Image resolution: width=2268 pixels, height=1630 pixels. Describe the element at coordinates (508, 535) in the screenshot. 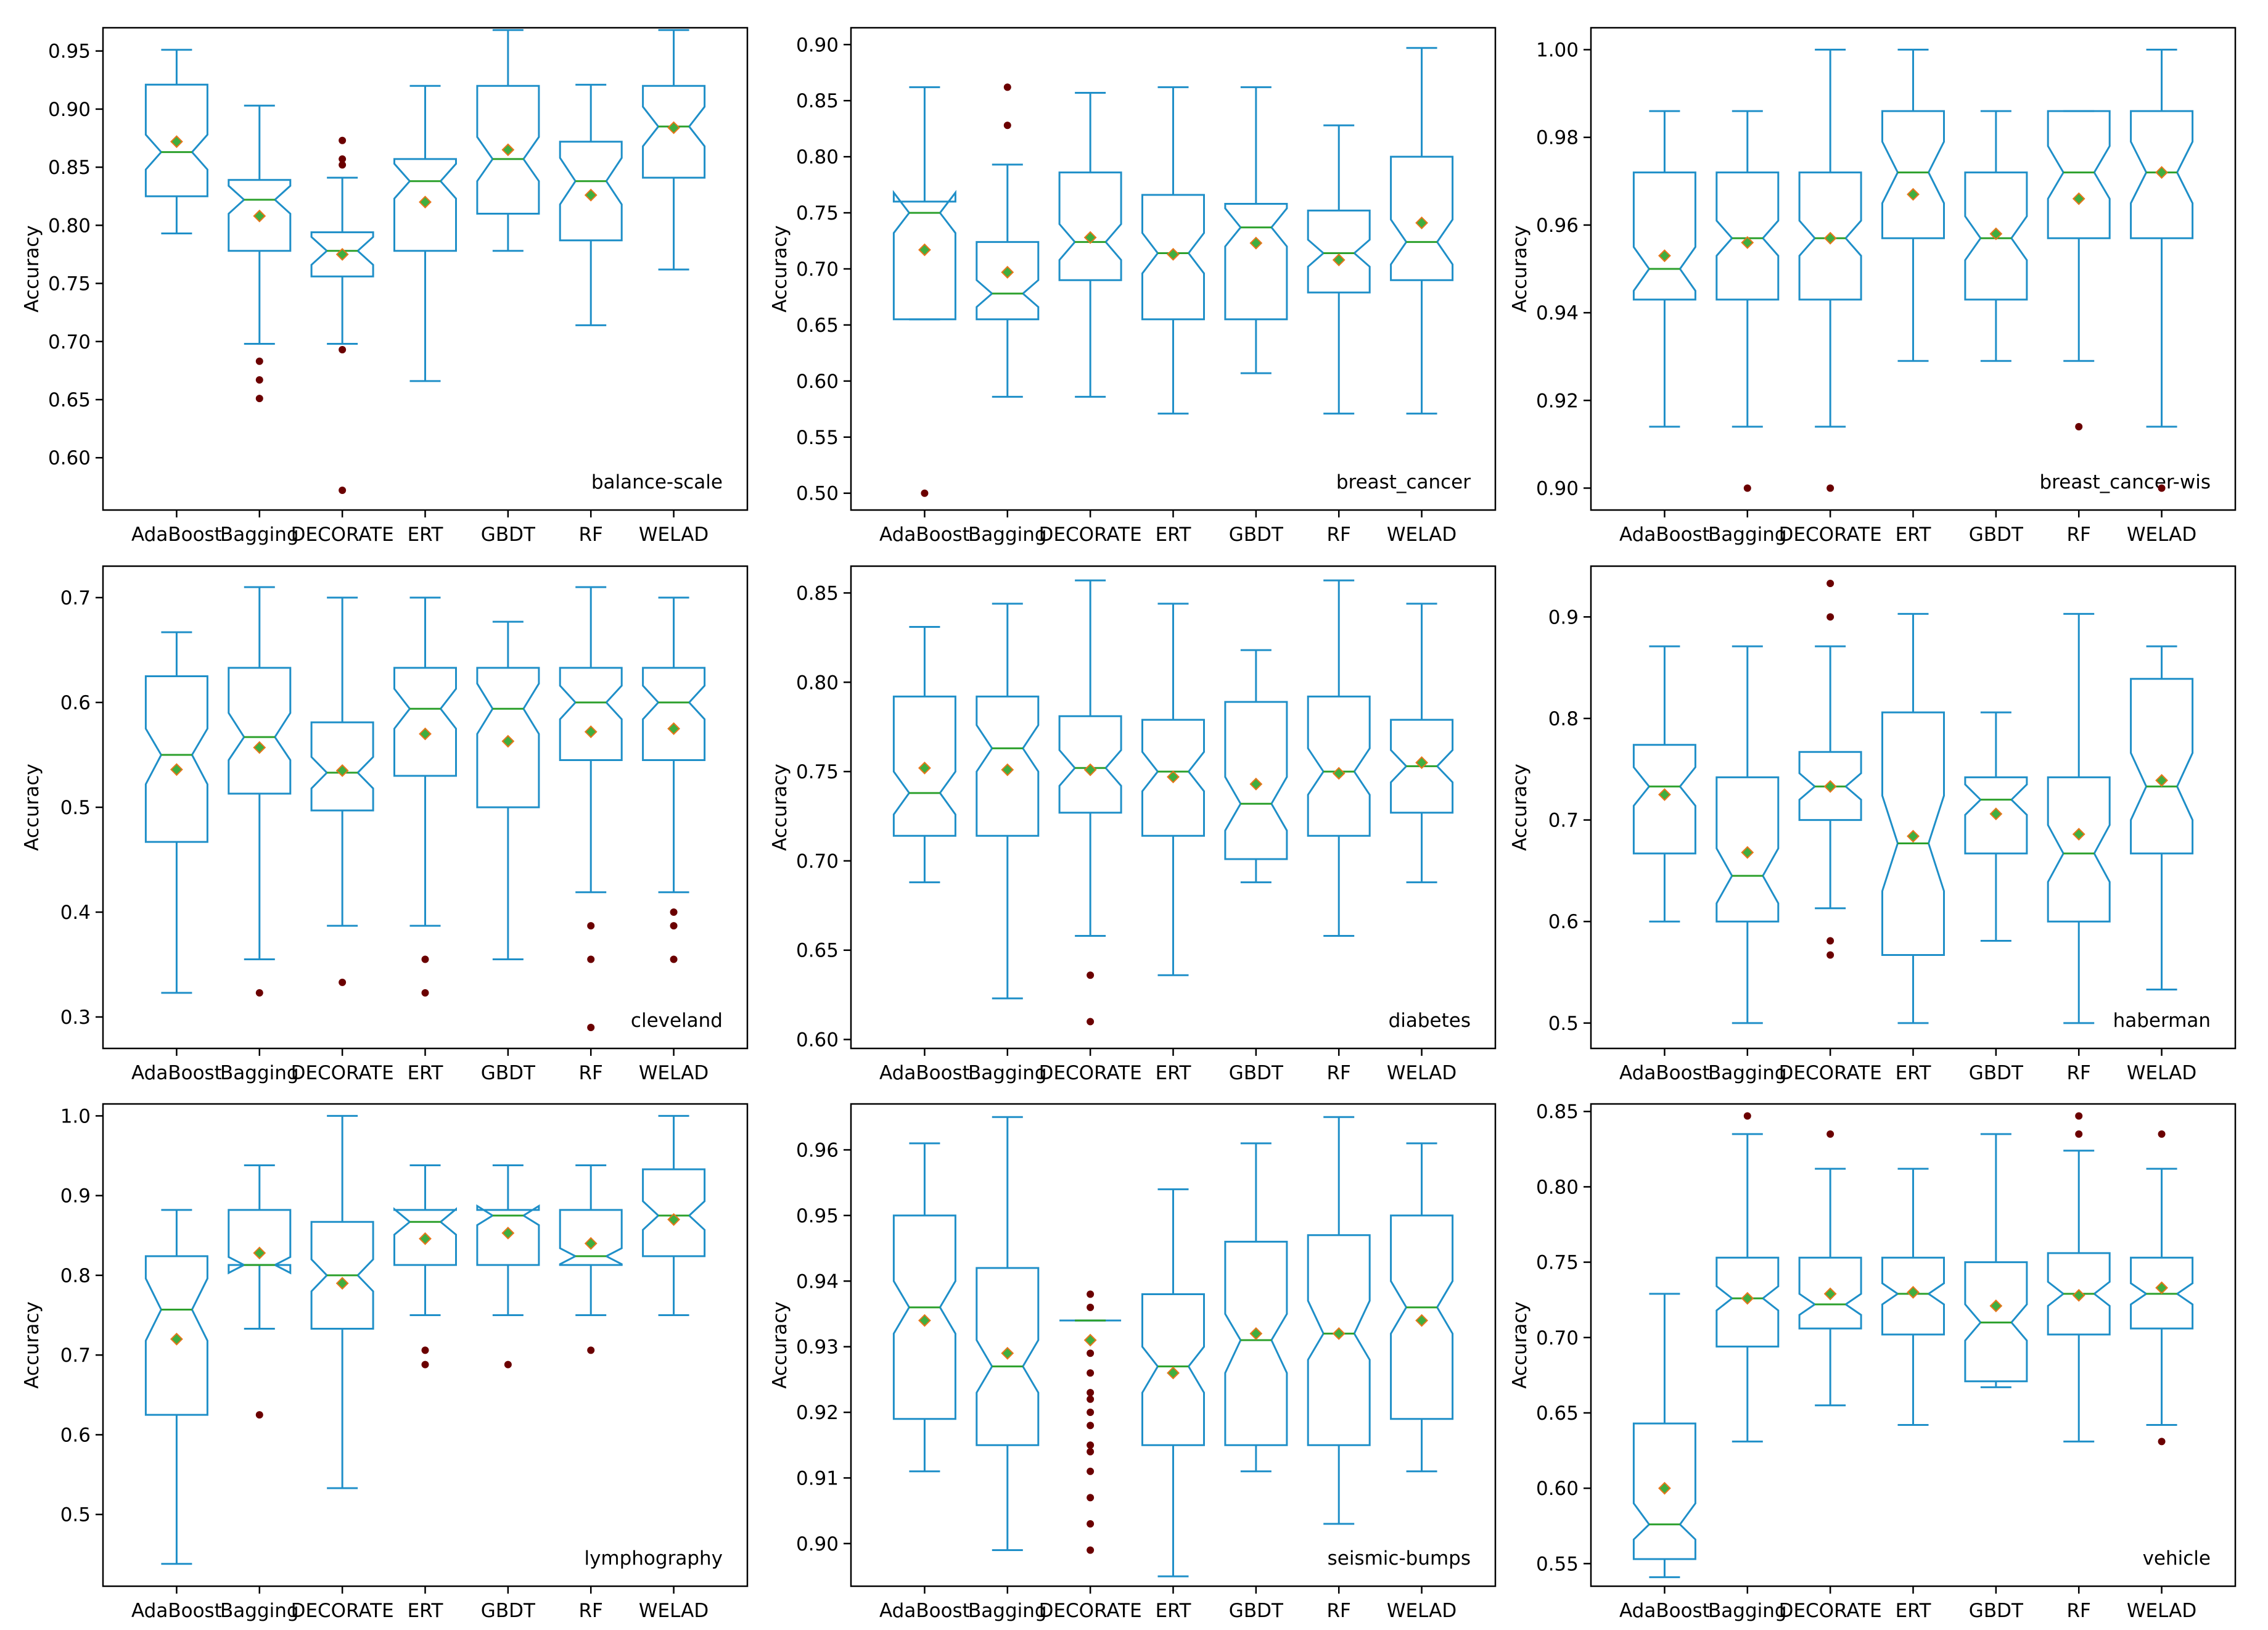

I see `x-tick-label-gbdt: GBDT` at that location.